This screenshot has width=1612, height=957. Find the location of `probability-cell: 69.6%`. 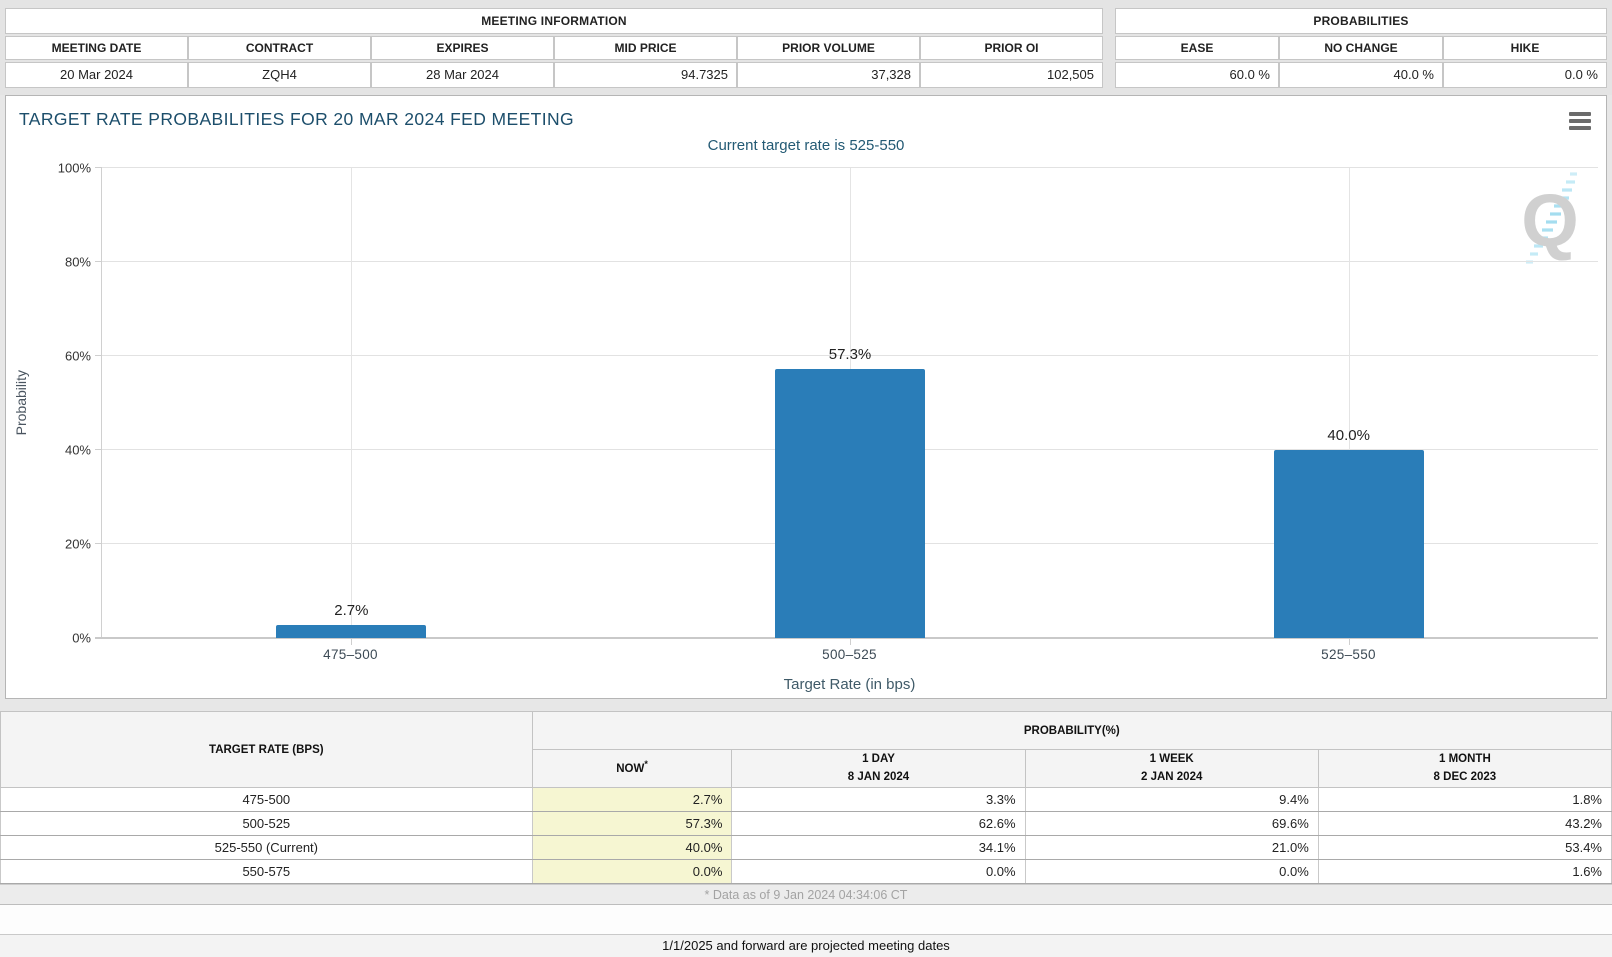

probability-cell: 69.6% is located at coordinates (1171, 823).